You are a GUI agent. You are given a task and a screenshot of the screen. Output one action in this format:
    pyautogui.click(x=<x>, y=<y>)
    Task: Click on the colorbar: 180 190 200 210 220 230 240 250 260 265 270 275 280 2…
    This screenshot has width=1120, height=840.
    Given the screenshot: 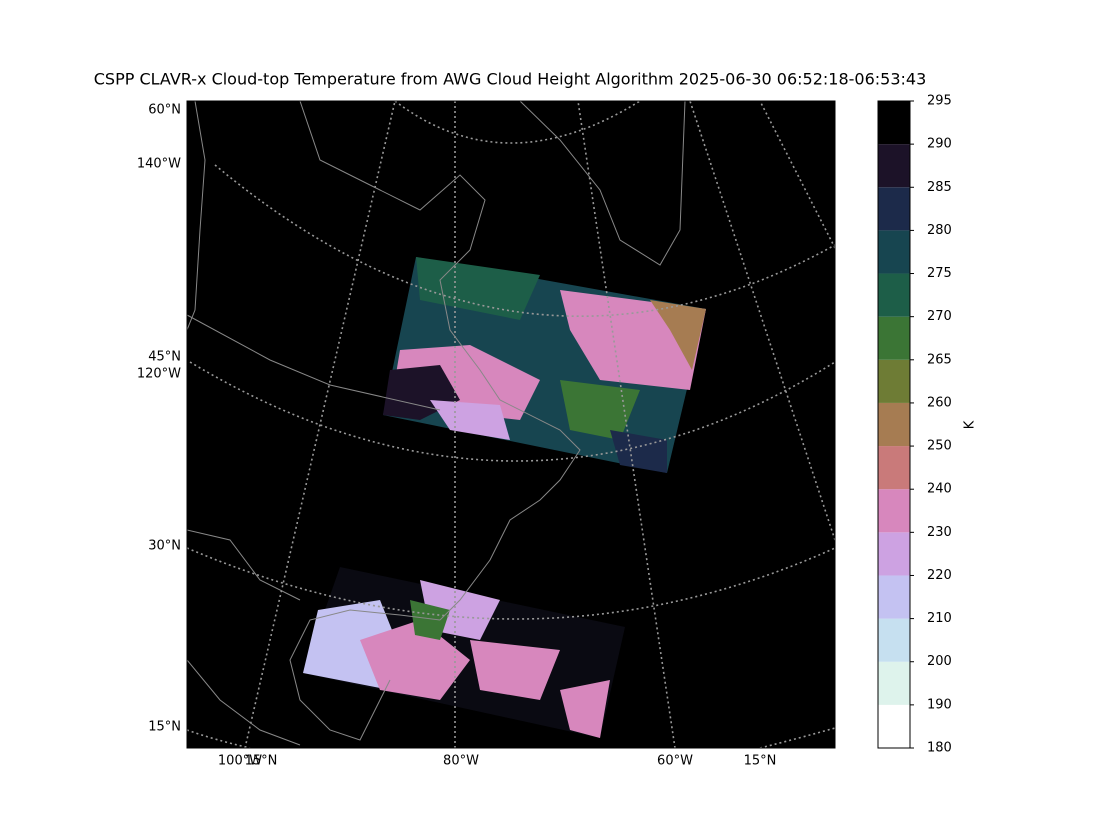 What is the action you would take?
    pyautogui.click(x=914, y=425)
    